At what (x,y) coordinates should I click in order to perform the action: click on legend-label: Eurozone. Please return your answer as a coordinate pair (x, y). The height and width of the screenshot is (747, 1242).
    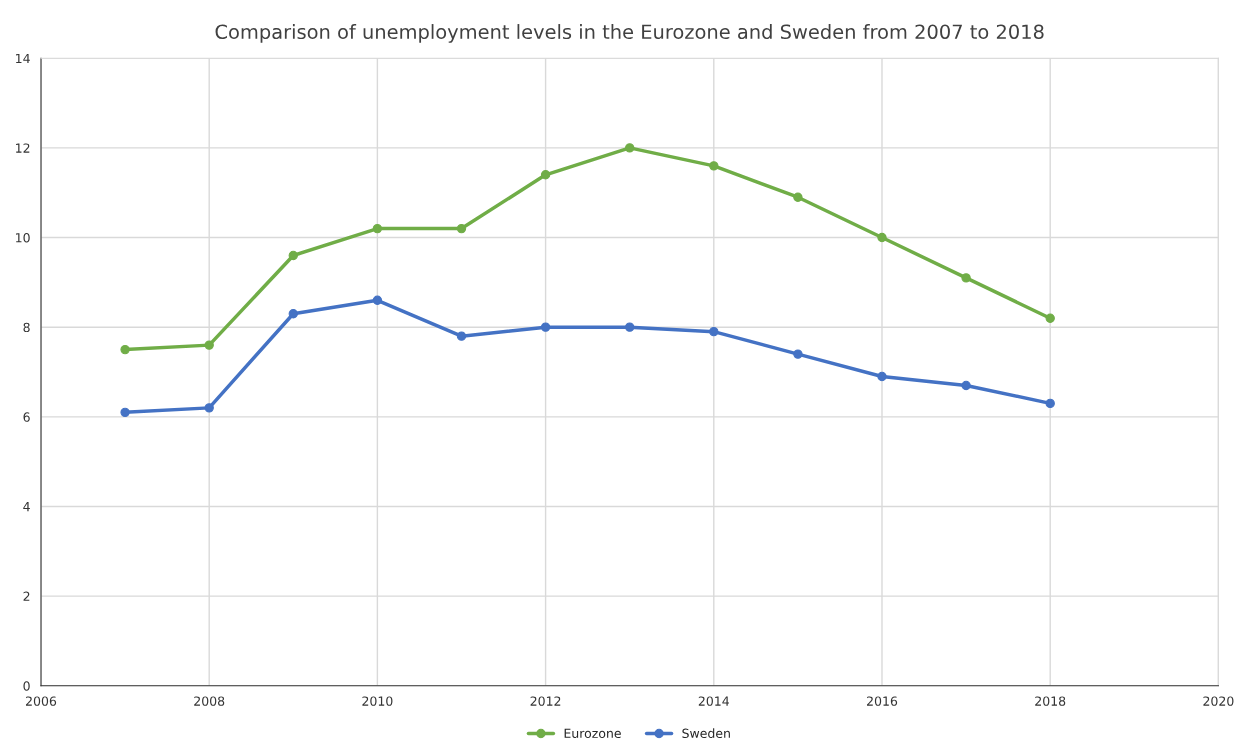
    Looking at the image, I should click on (592, 733).